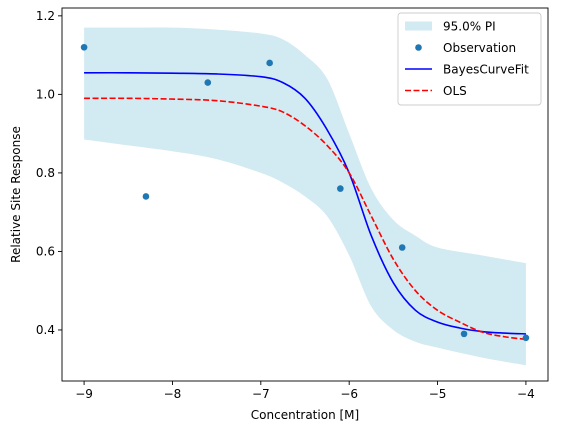  Describe the element at coordinates (261, 394) in the screenshot. I see `x-tick-label: −7` at that location.